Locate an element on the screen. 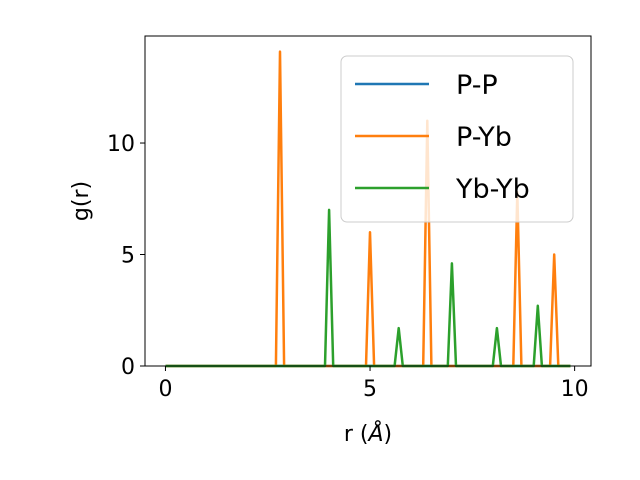 The height and width of the screenshot is (480, 640). y-tick-label: 0 is located at coordinates (128, 367).